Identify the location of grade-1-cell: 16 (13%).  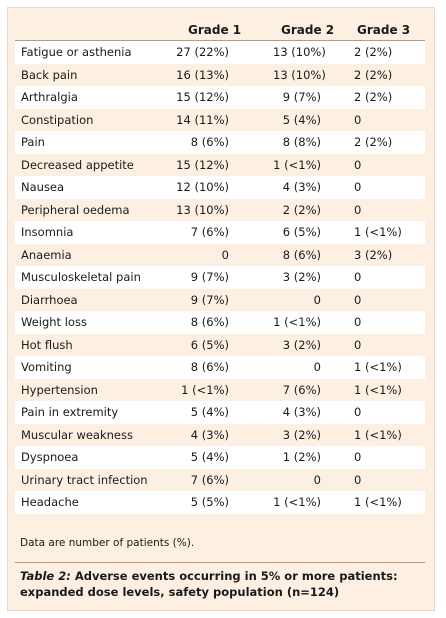
(202, 74).